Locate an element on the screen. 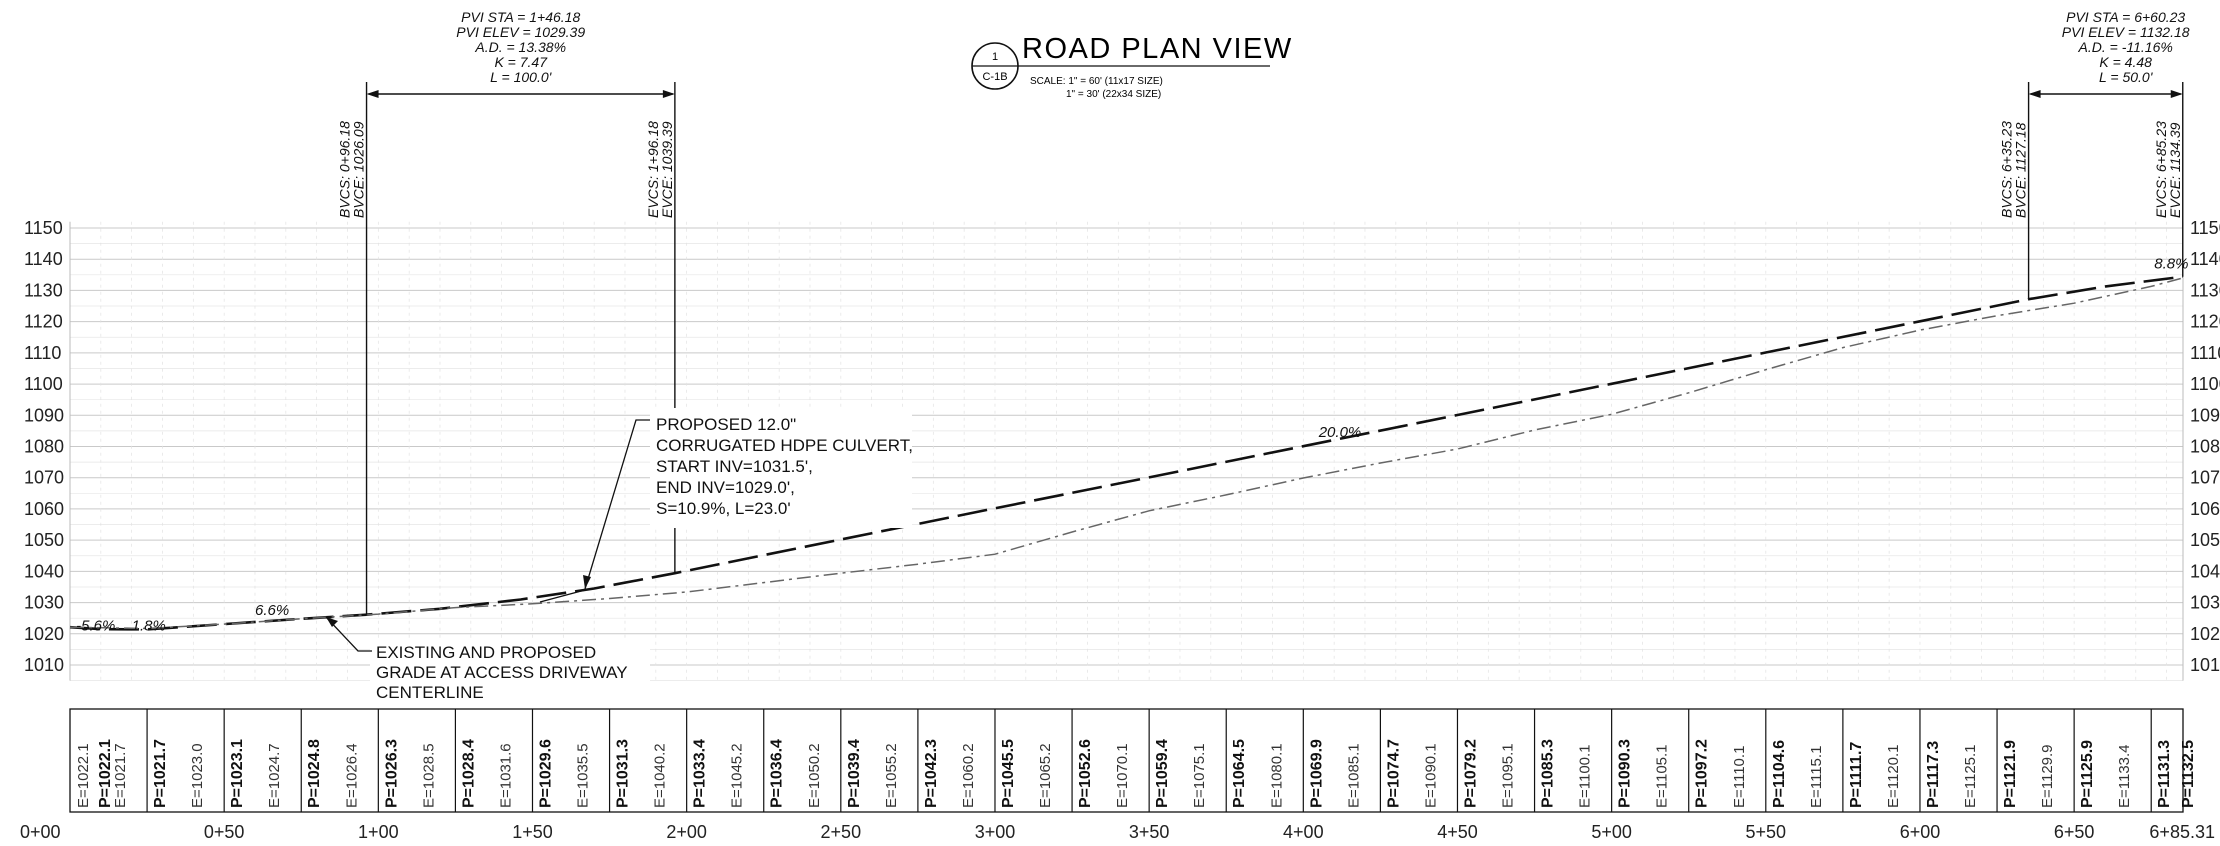 This screenshot has width=2220, height=846. curve-1-evce: EVCE: 1039.39 is located at coordinates (667, 169).